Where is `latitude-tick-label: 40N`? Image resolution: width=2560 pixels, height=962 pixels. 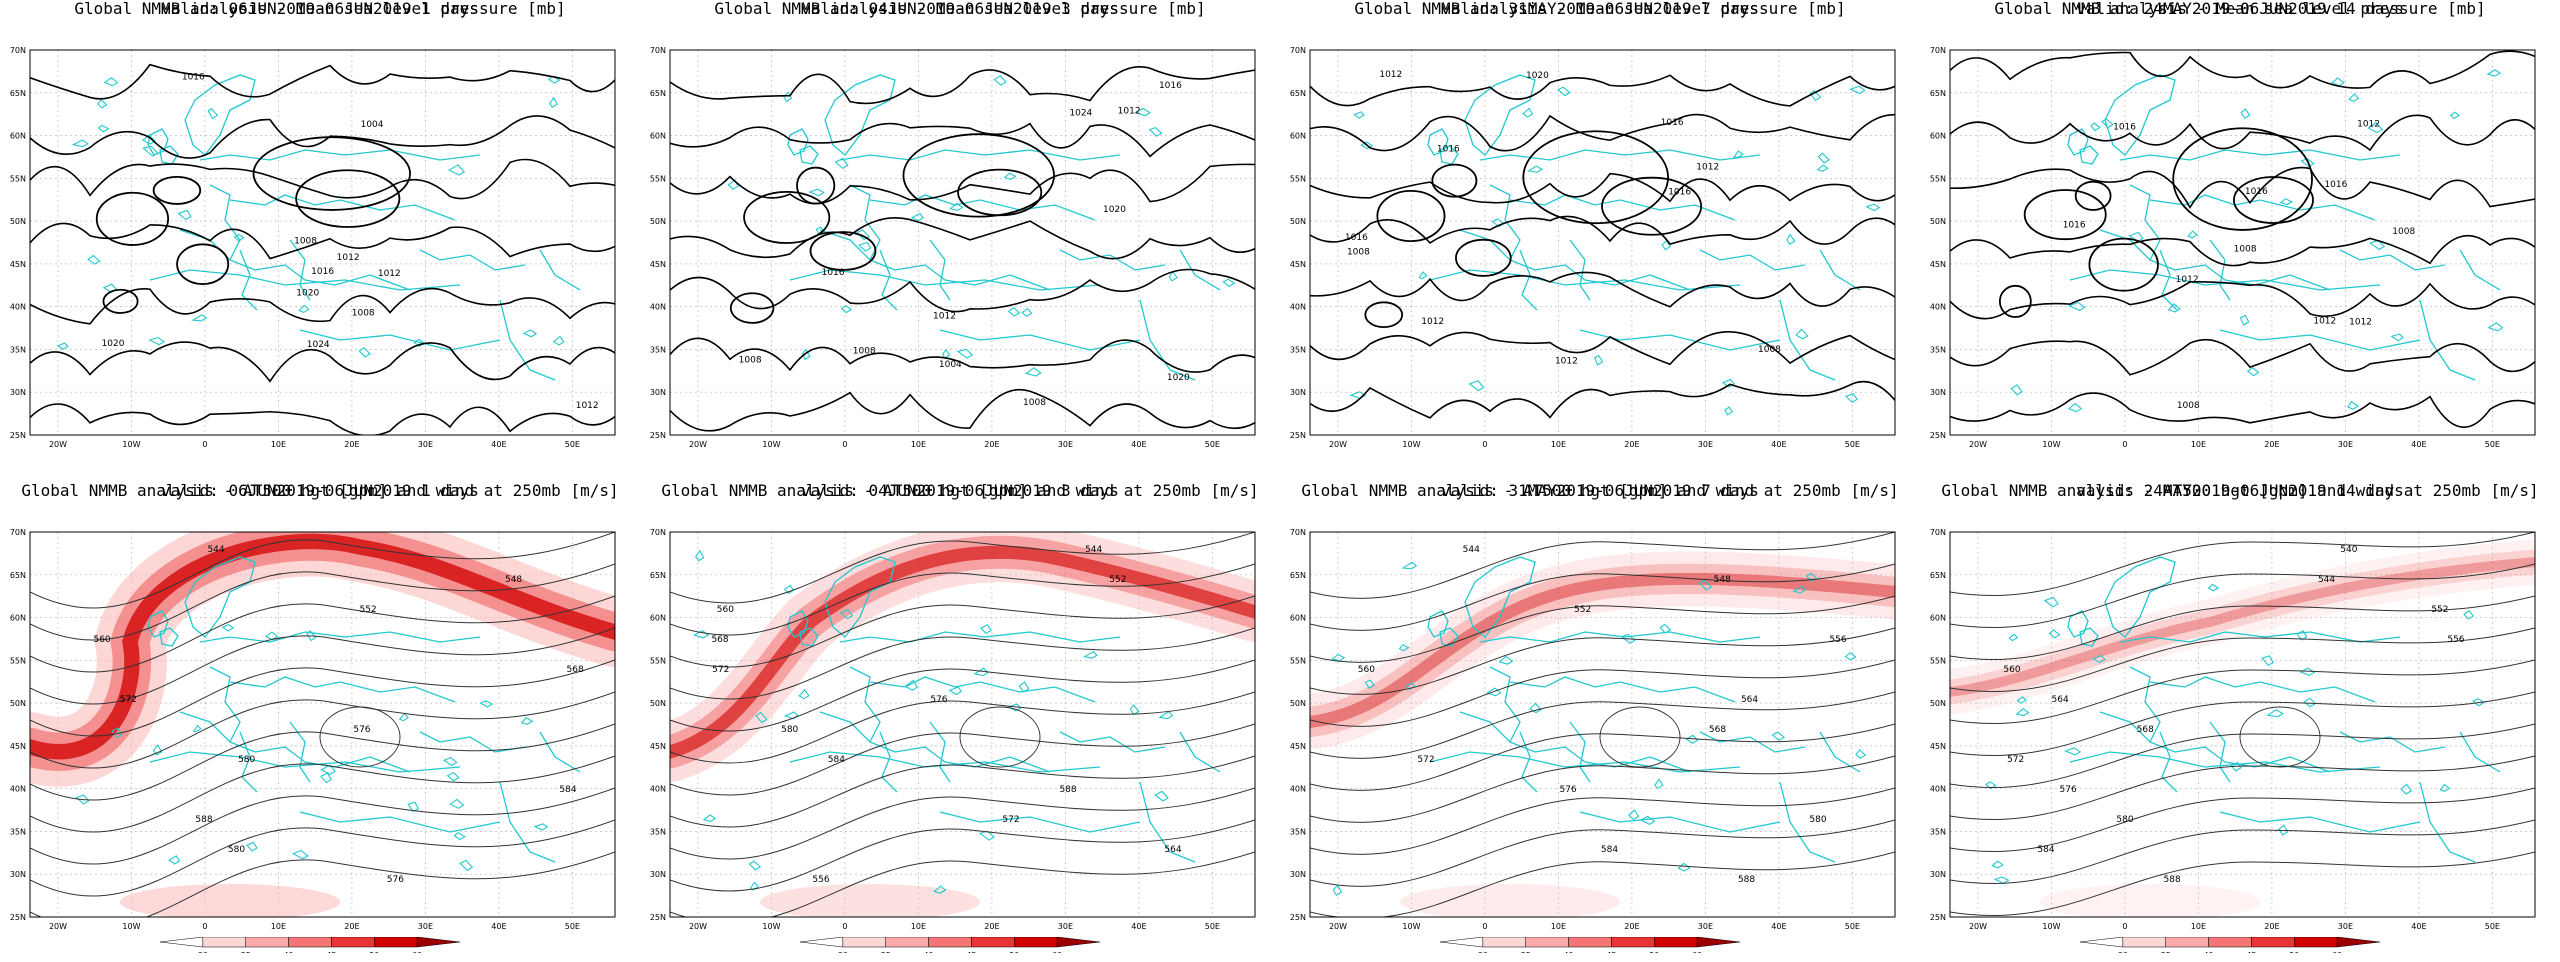
latitude-tick-label: 40N is located at coordinates (658, 307).